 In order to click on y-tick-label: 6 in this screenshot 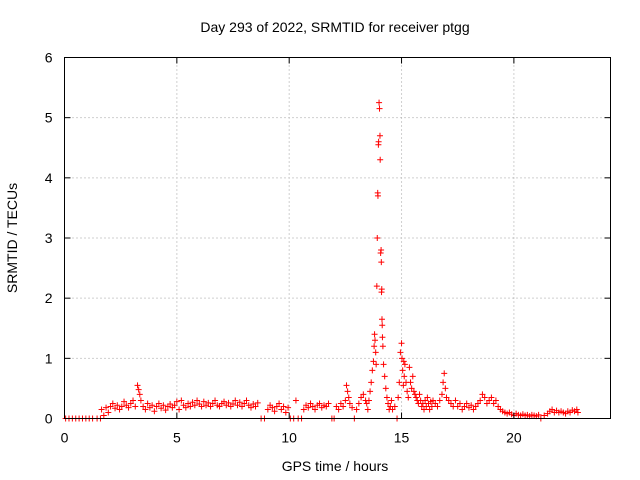, I will do `click(49, 58)`.